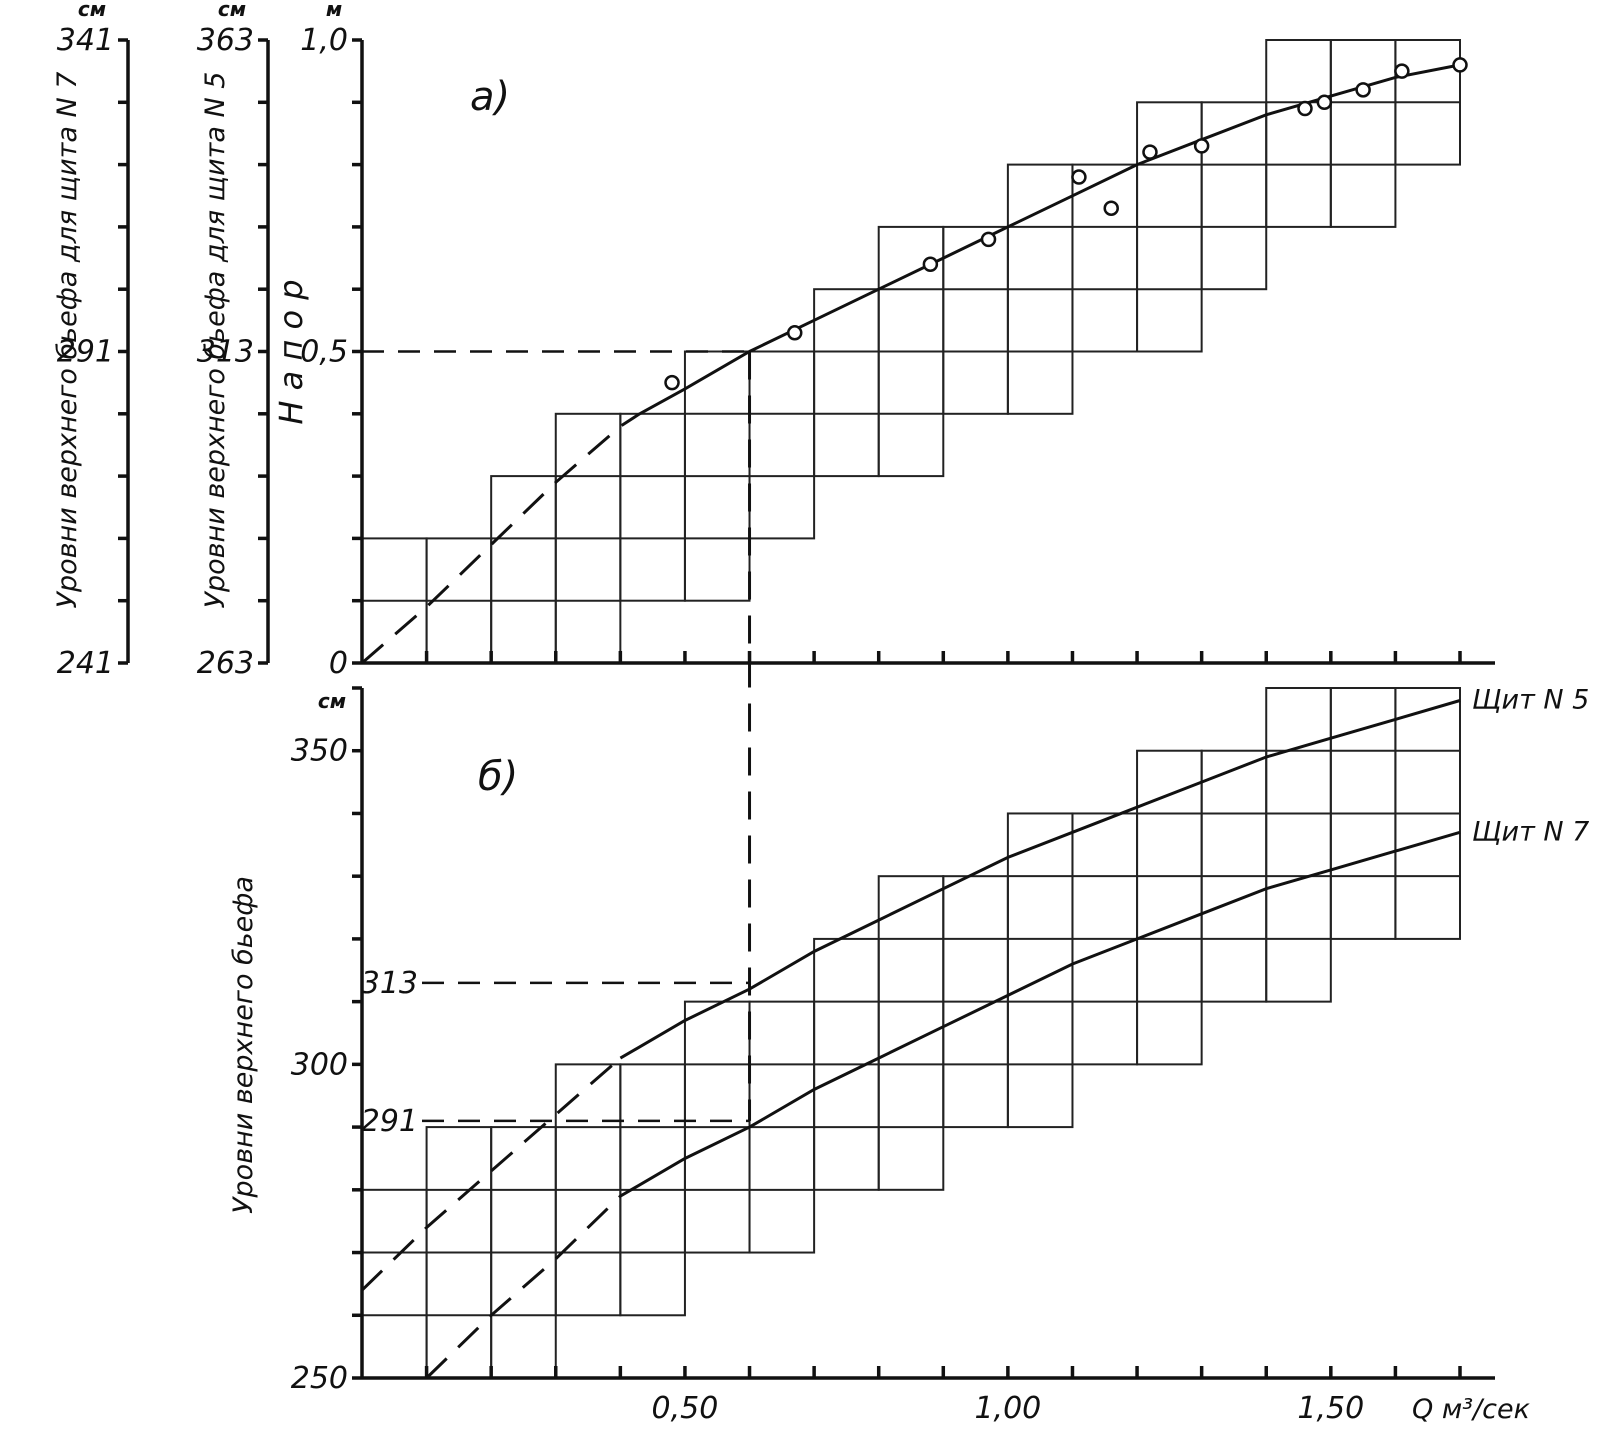 The image size is (1623, 1430). What do you see at coordinates (557, 736) in the screenshot?
I see `reference-lines` at bounding box center [557, 736].